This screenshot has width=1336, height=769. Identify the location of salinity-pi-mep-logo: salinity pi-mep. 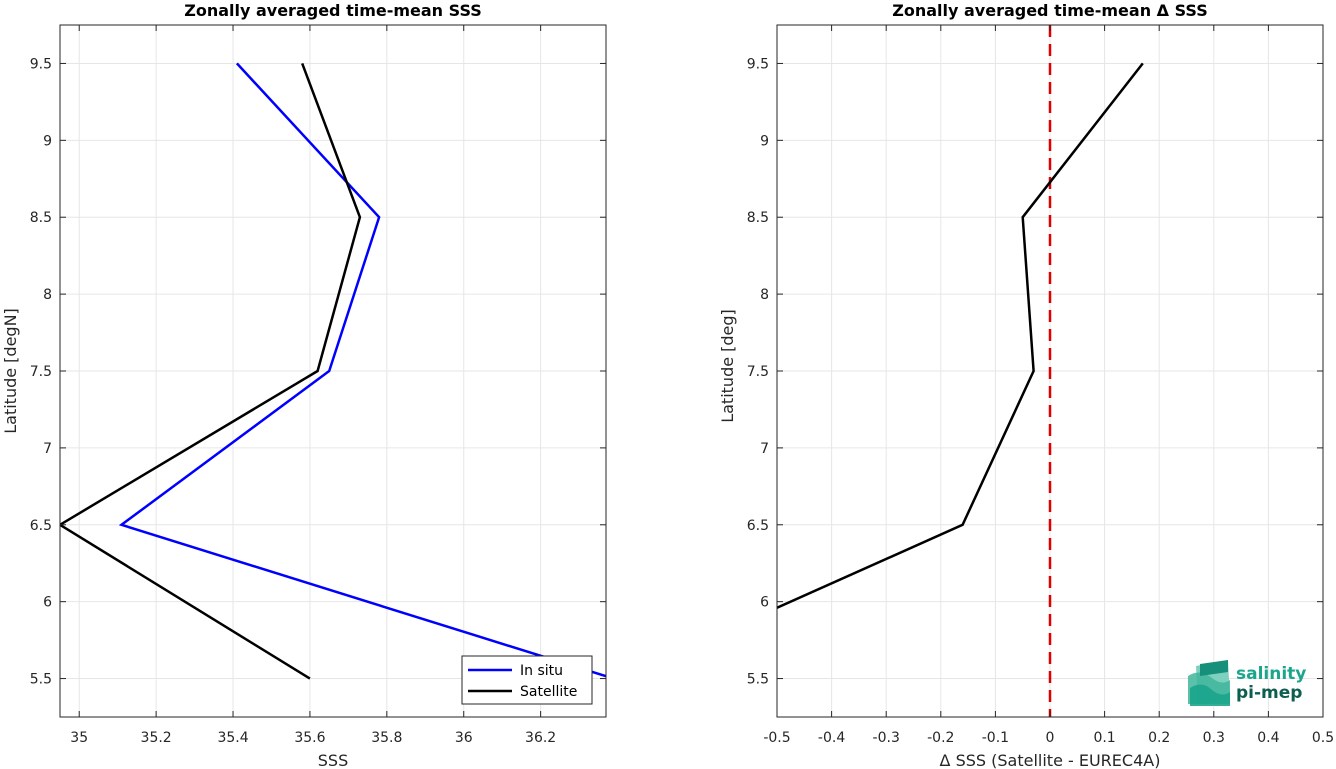
(1247, 683).